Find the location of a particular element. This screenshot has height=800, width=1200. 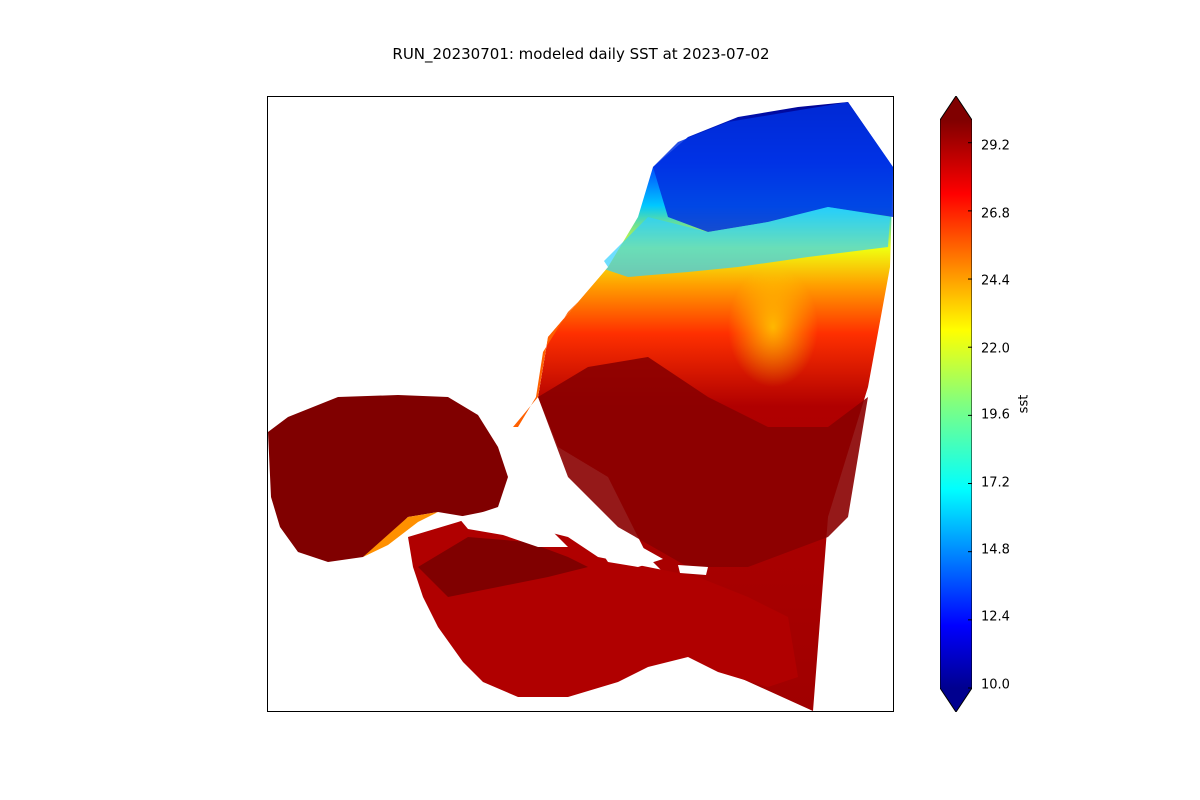

cuba is located at coordinates (513, 527).